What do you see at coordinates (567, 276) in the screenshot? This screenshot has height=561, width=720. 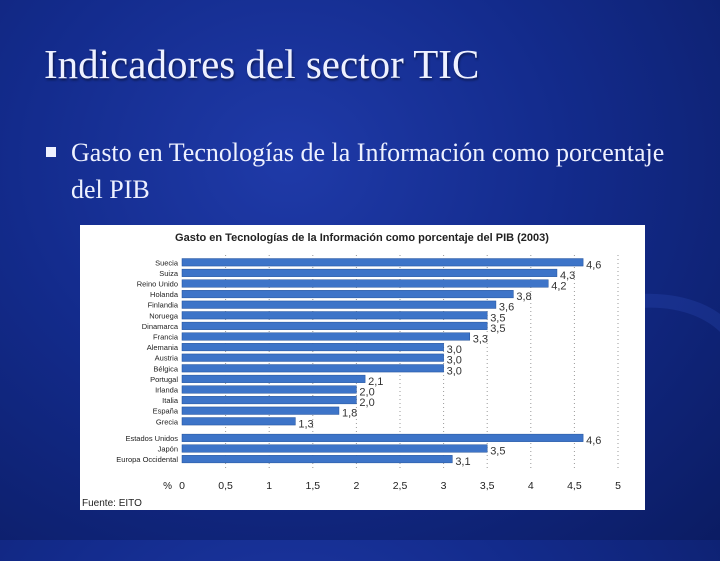 I see `bar-value-label: 4,3` at bounding box center [567, 276].